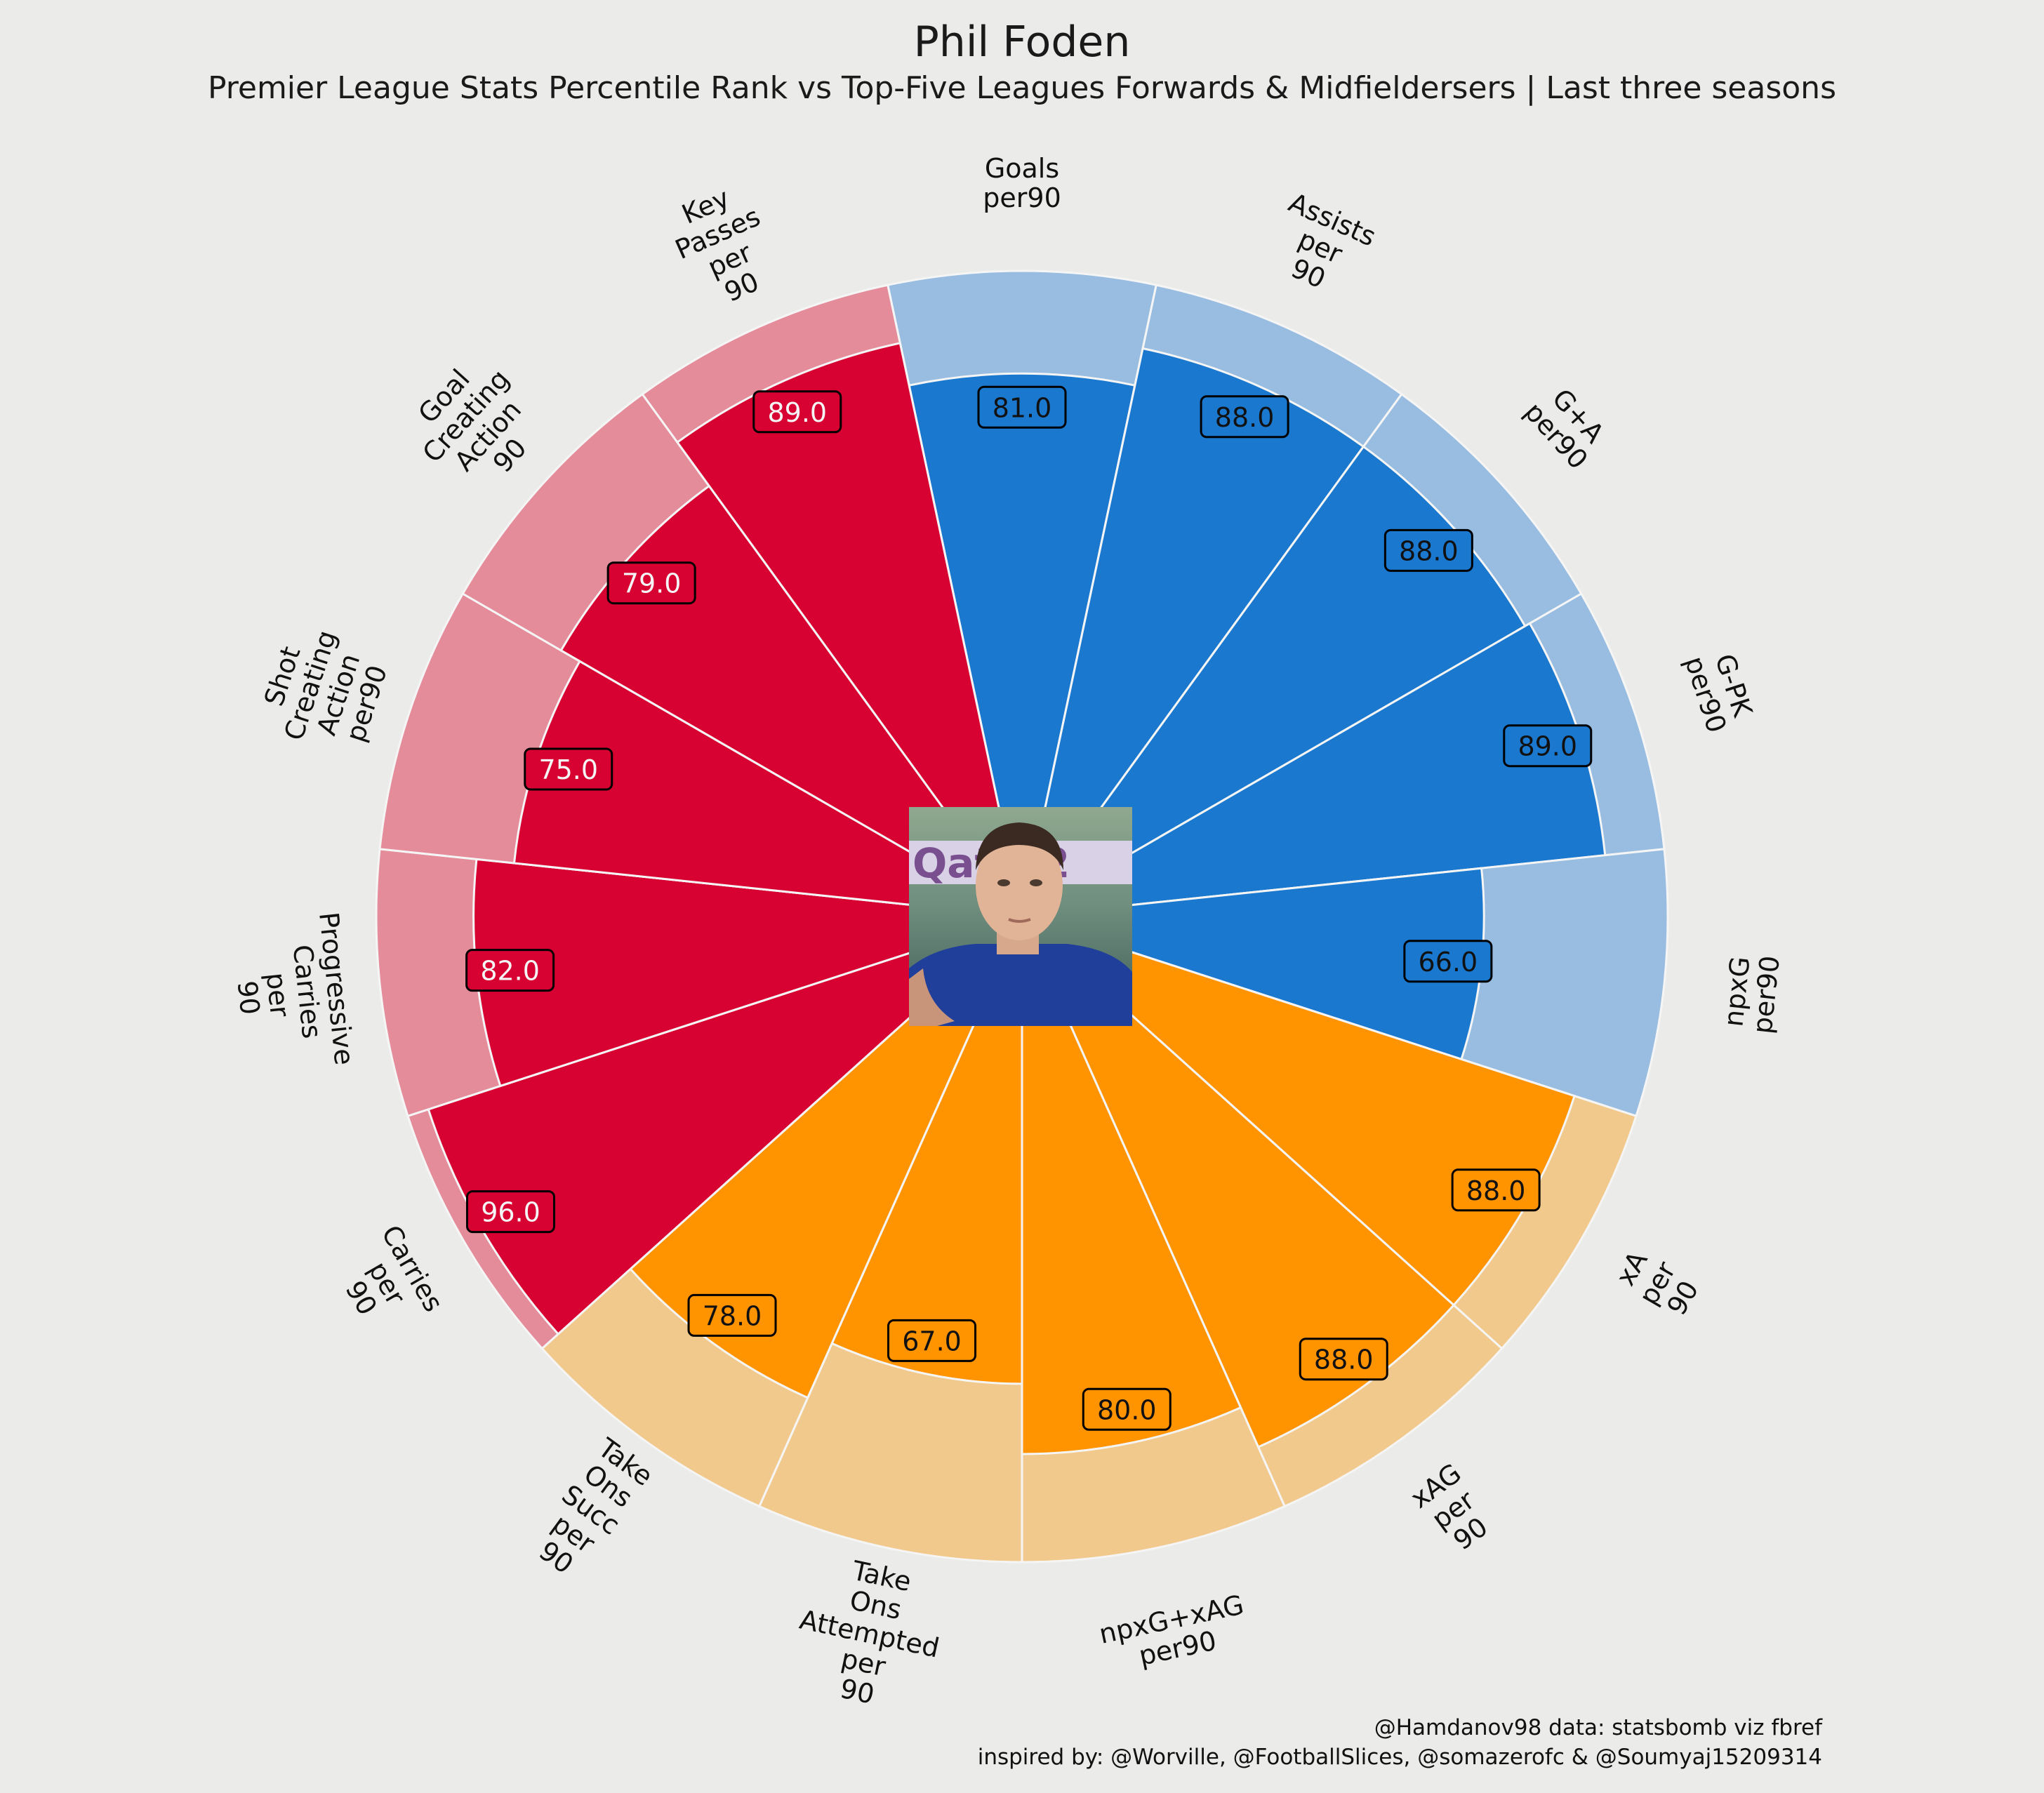 The width and height of the screenshot is (2044, 1793). Describe the element at coordinates (1022, 42) in the screenshot. I see `chart-title: Phil Foden` at that location.